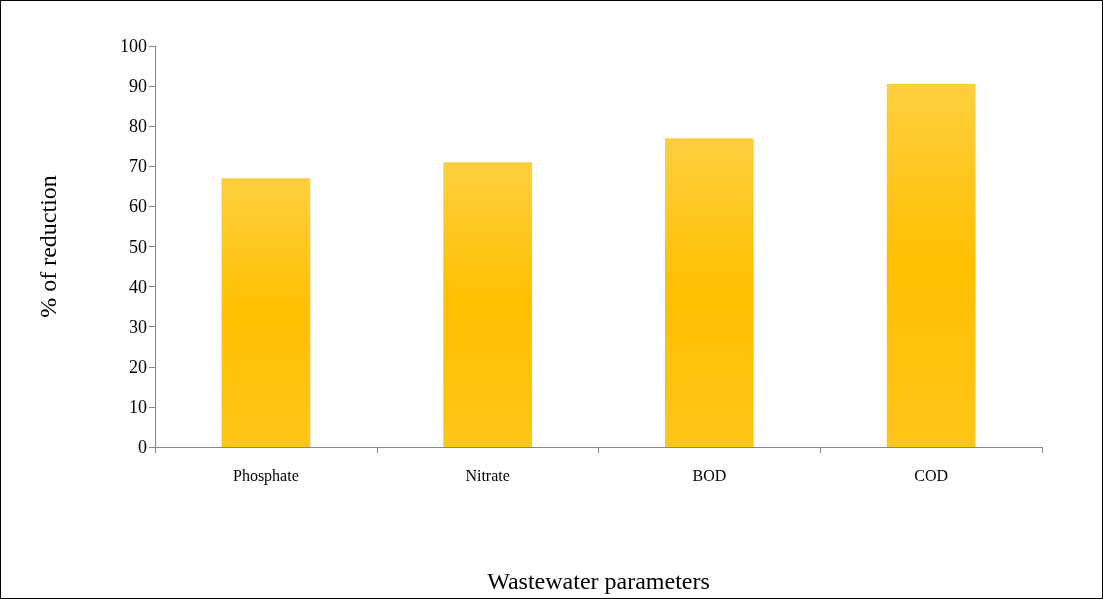 The image size is (1103, 599). Describe the element at coordinates (265, 475) in the screenshot. I see `x-tick-label: Phosphate` at that location.